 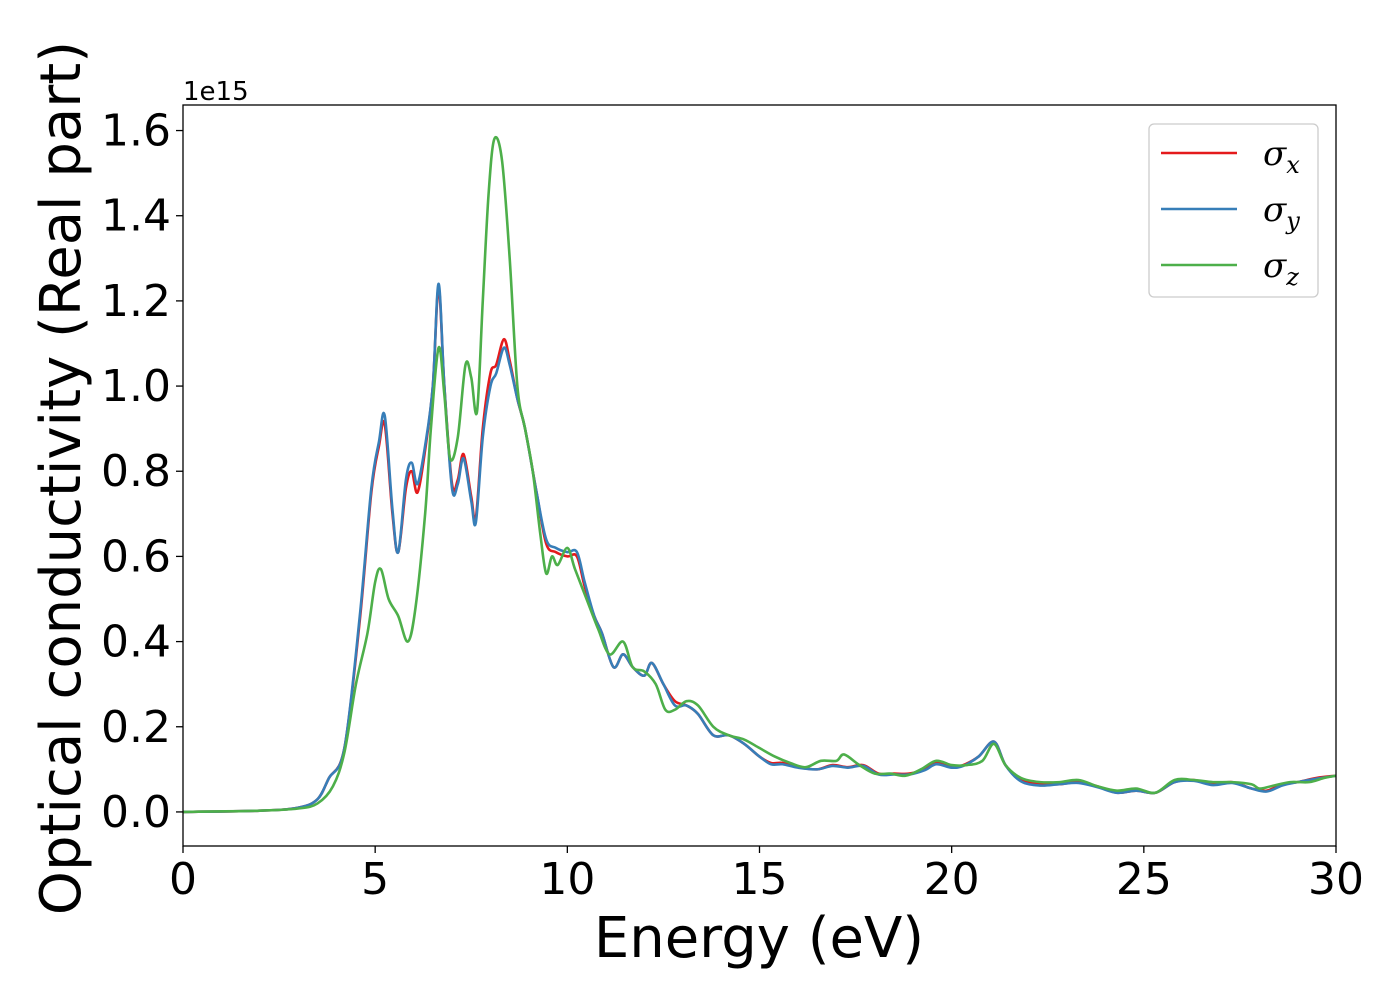 I want to click on x-tick-label: 15, so click(x=760, y=879).